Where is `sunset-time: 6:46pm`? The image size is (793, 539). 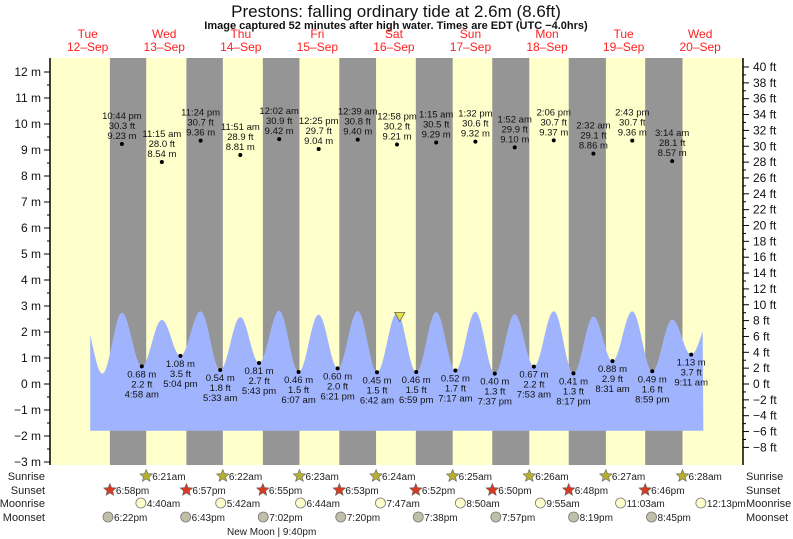
sunset-time: 6:46pm is located at coordinates (667, 491).